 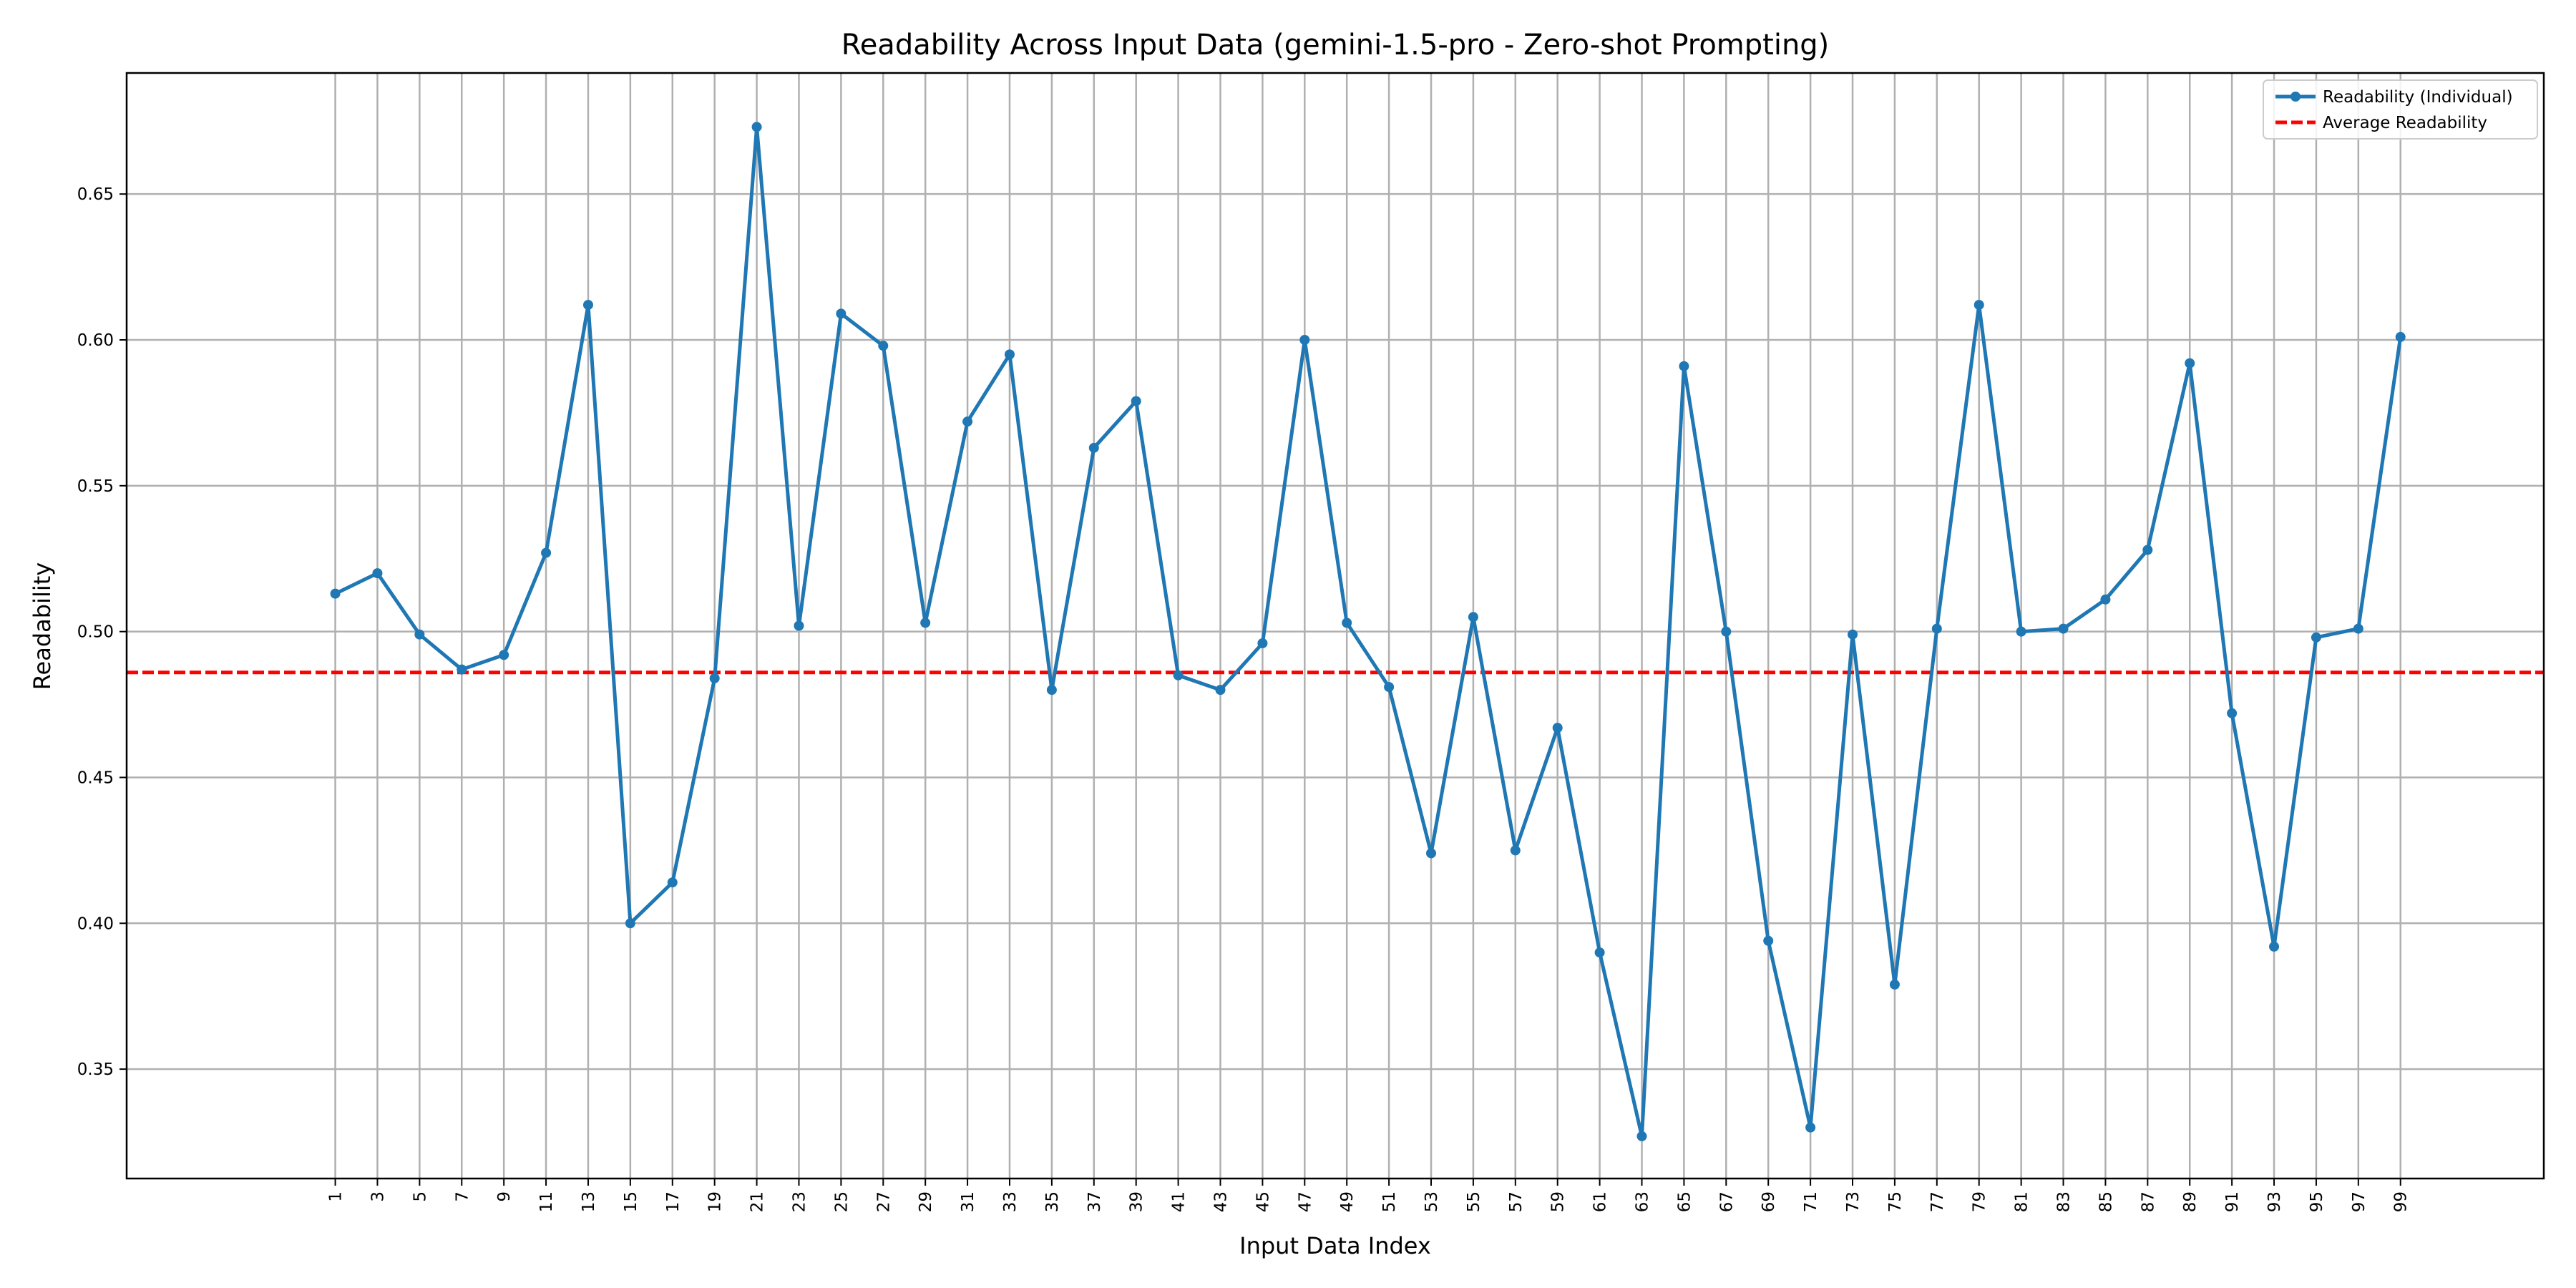 I want to click on x-tick-label: 45, so click(x=1263, y=1201).